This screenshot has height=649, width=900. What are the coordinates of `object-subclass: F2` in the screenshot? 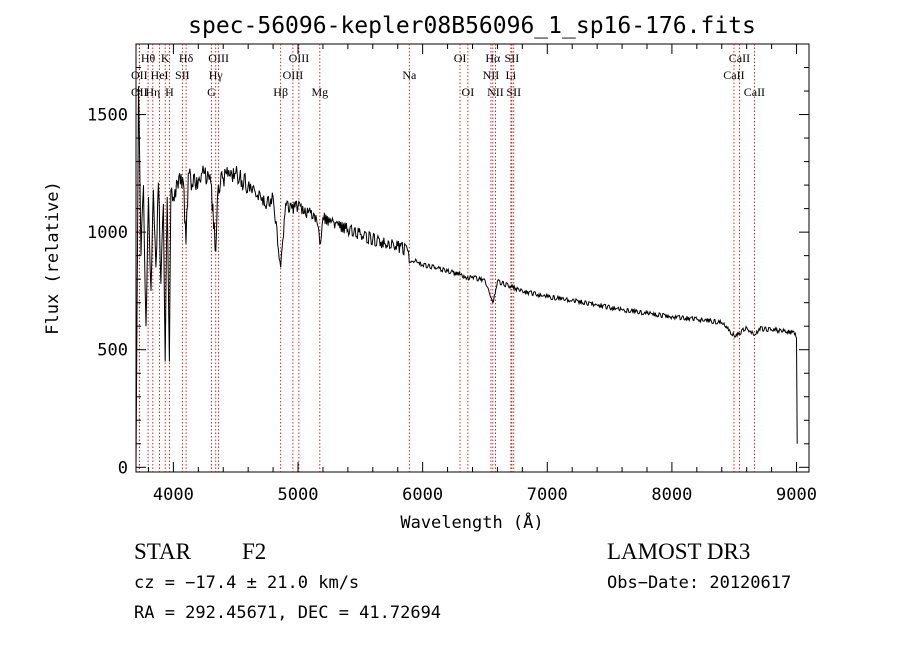 It's located at (254, 551).